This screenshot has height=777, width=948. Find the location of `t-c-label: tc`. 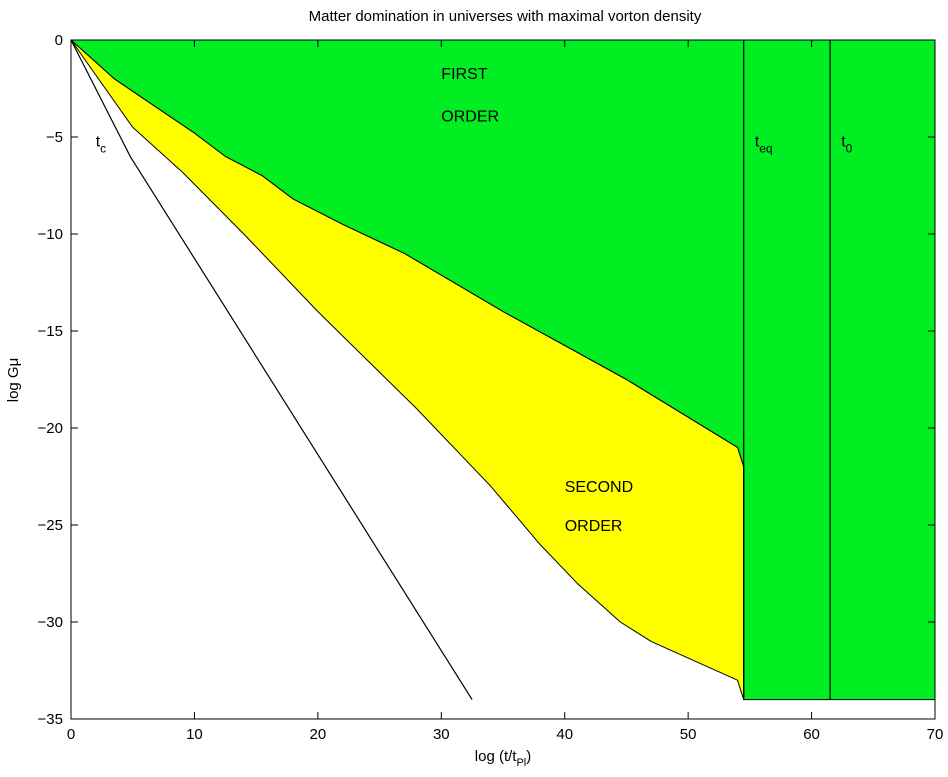

t-c-label: tc is located at coordinates (101, 145).